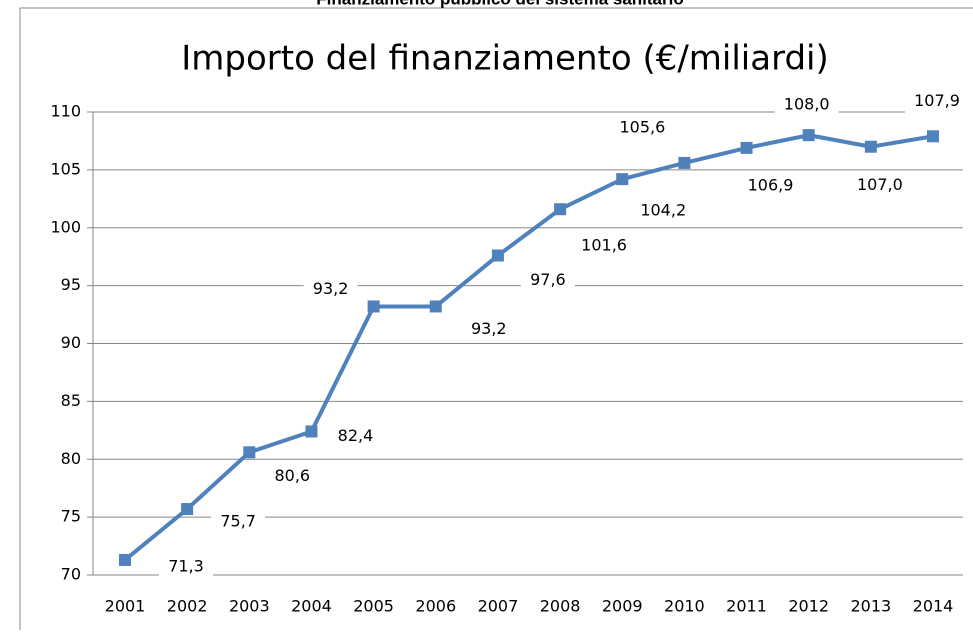 This screenshot has height=634, width=973. What do you see at coordinates (311, 606) in the screenshot?
I see `x-tick-label: 2004` at bounding box center [311, 606].